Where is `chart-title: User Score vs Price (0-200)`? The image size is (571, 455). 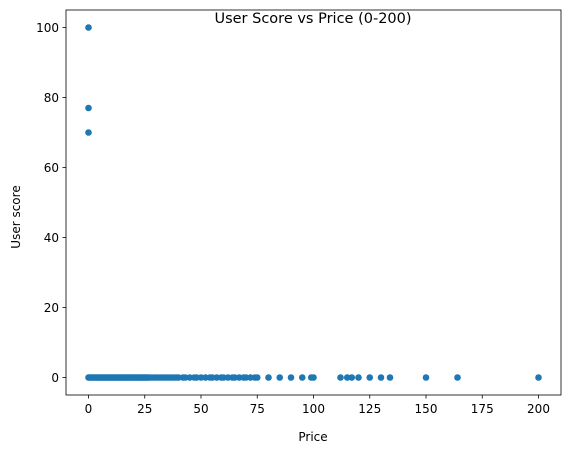
chart-title: User Score vs Price (0-200) is located at coordinates (312, 19).